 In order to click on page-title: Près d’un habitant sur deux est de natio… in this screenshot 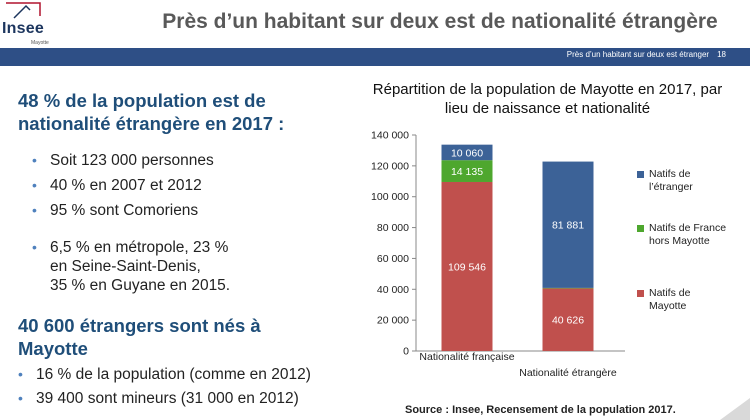, I will do `click(440, 21)`.